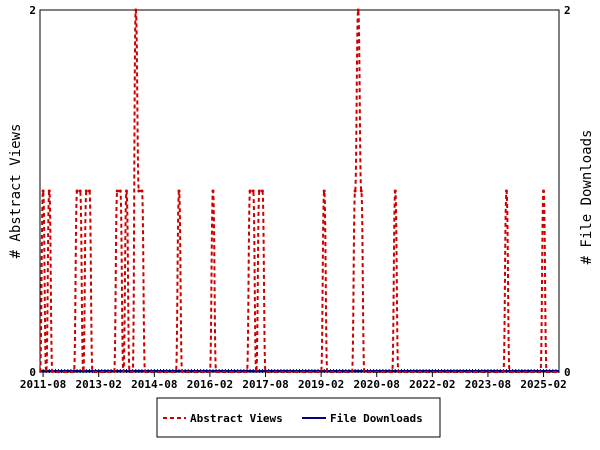 The image size is (600, 450). What do you see at coordinates (376, 418) in the screenshot?
I see `legend-label-file-downloads: File Downloads` at bounding box center [376, 418].